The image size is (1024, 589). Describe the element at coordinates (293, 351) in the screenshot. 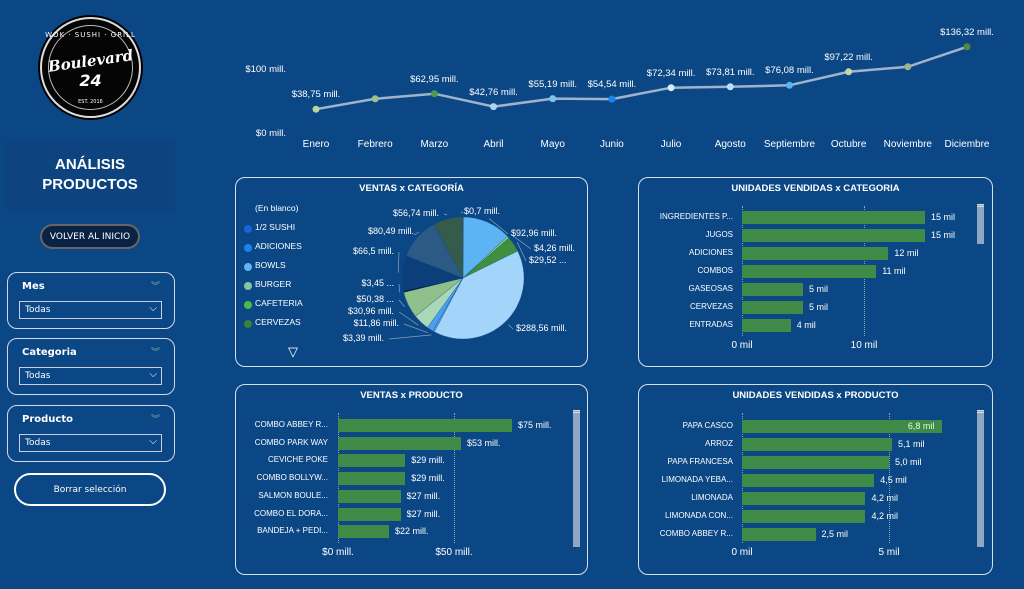

I see `legend-scroll-down-icon: ▽` at that location.